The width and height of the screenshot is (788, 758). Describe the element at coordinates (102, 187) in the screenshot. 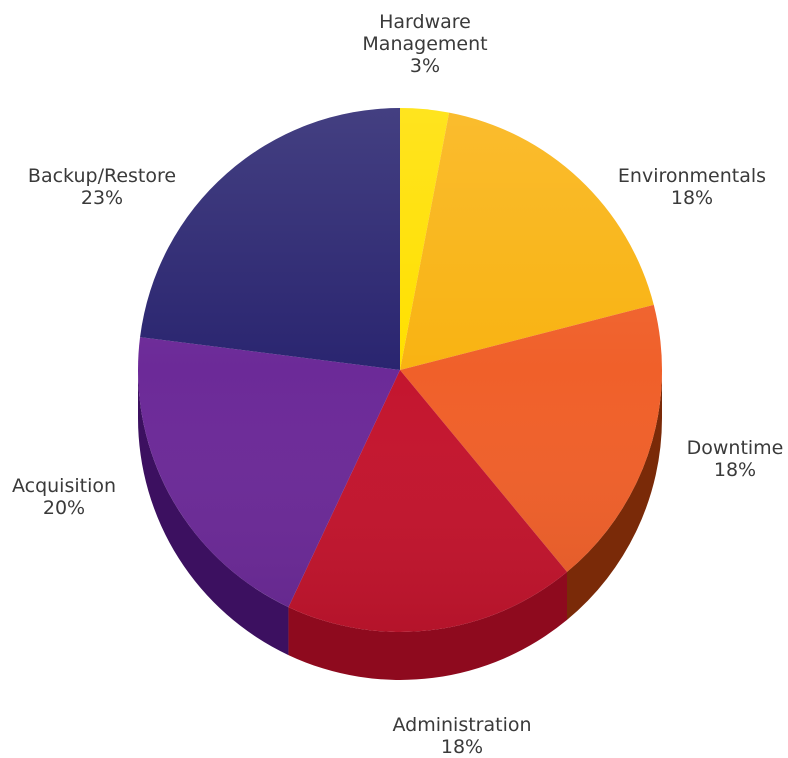

I see `slice-label: Backup/Restore 23%` at that location.